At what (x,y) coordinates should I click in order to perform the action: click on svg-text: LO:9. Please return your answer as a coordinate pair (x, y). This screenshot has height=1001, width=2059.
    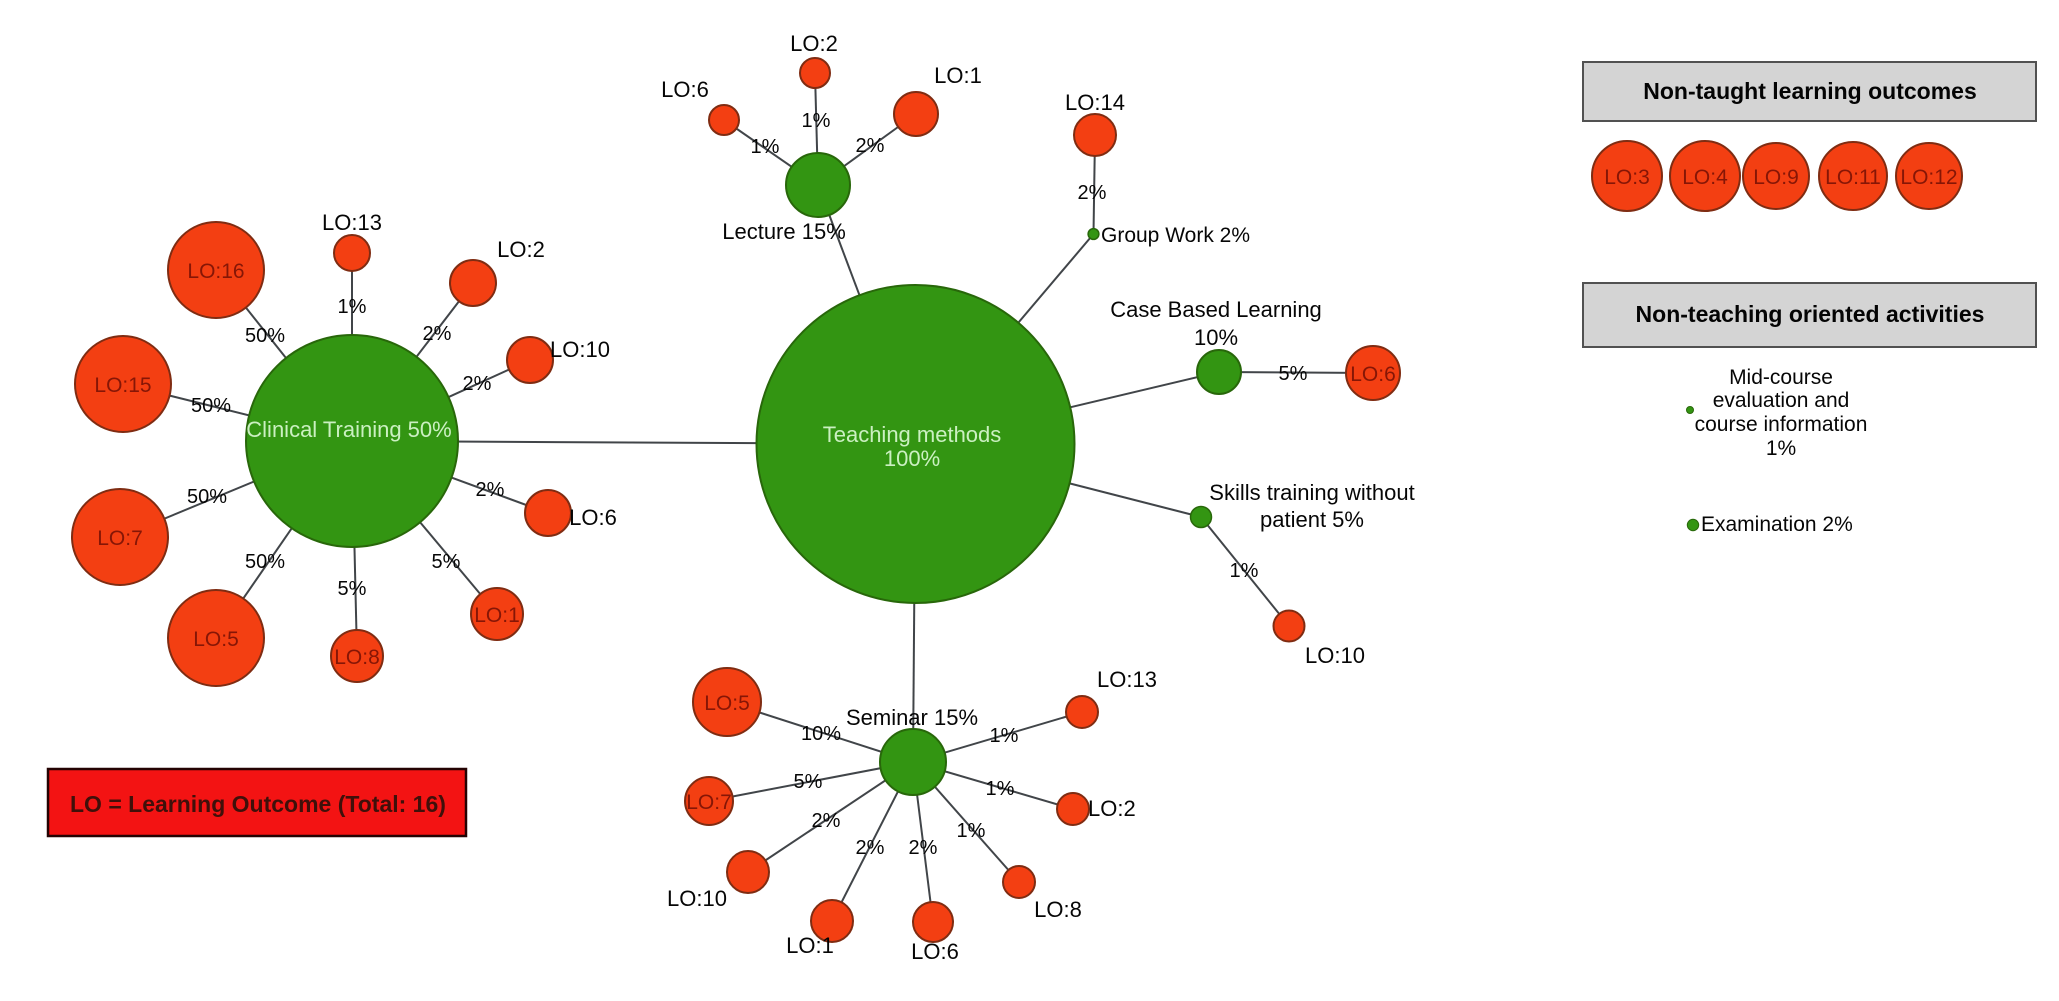
    Looking at the image, I should click on (1776, 177).